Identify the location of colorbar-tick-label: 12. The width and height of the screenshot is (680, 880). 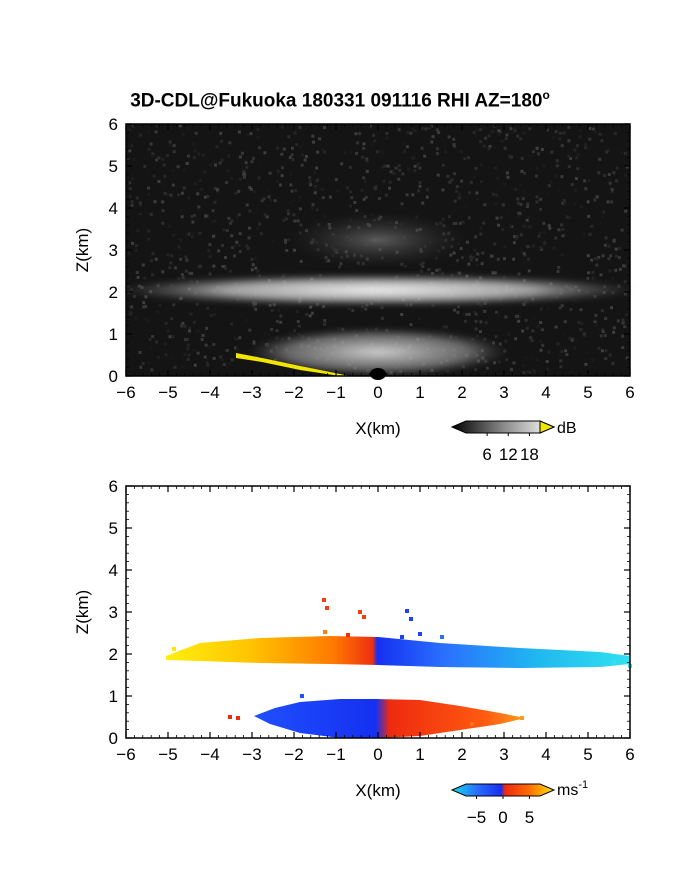
(508, 454).